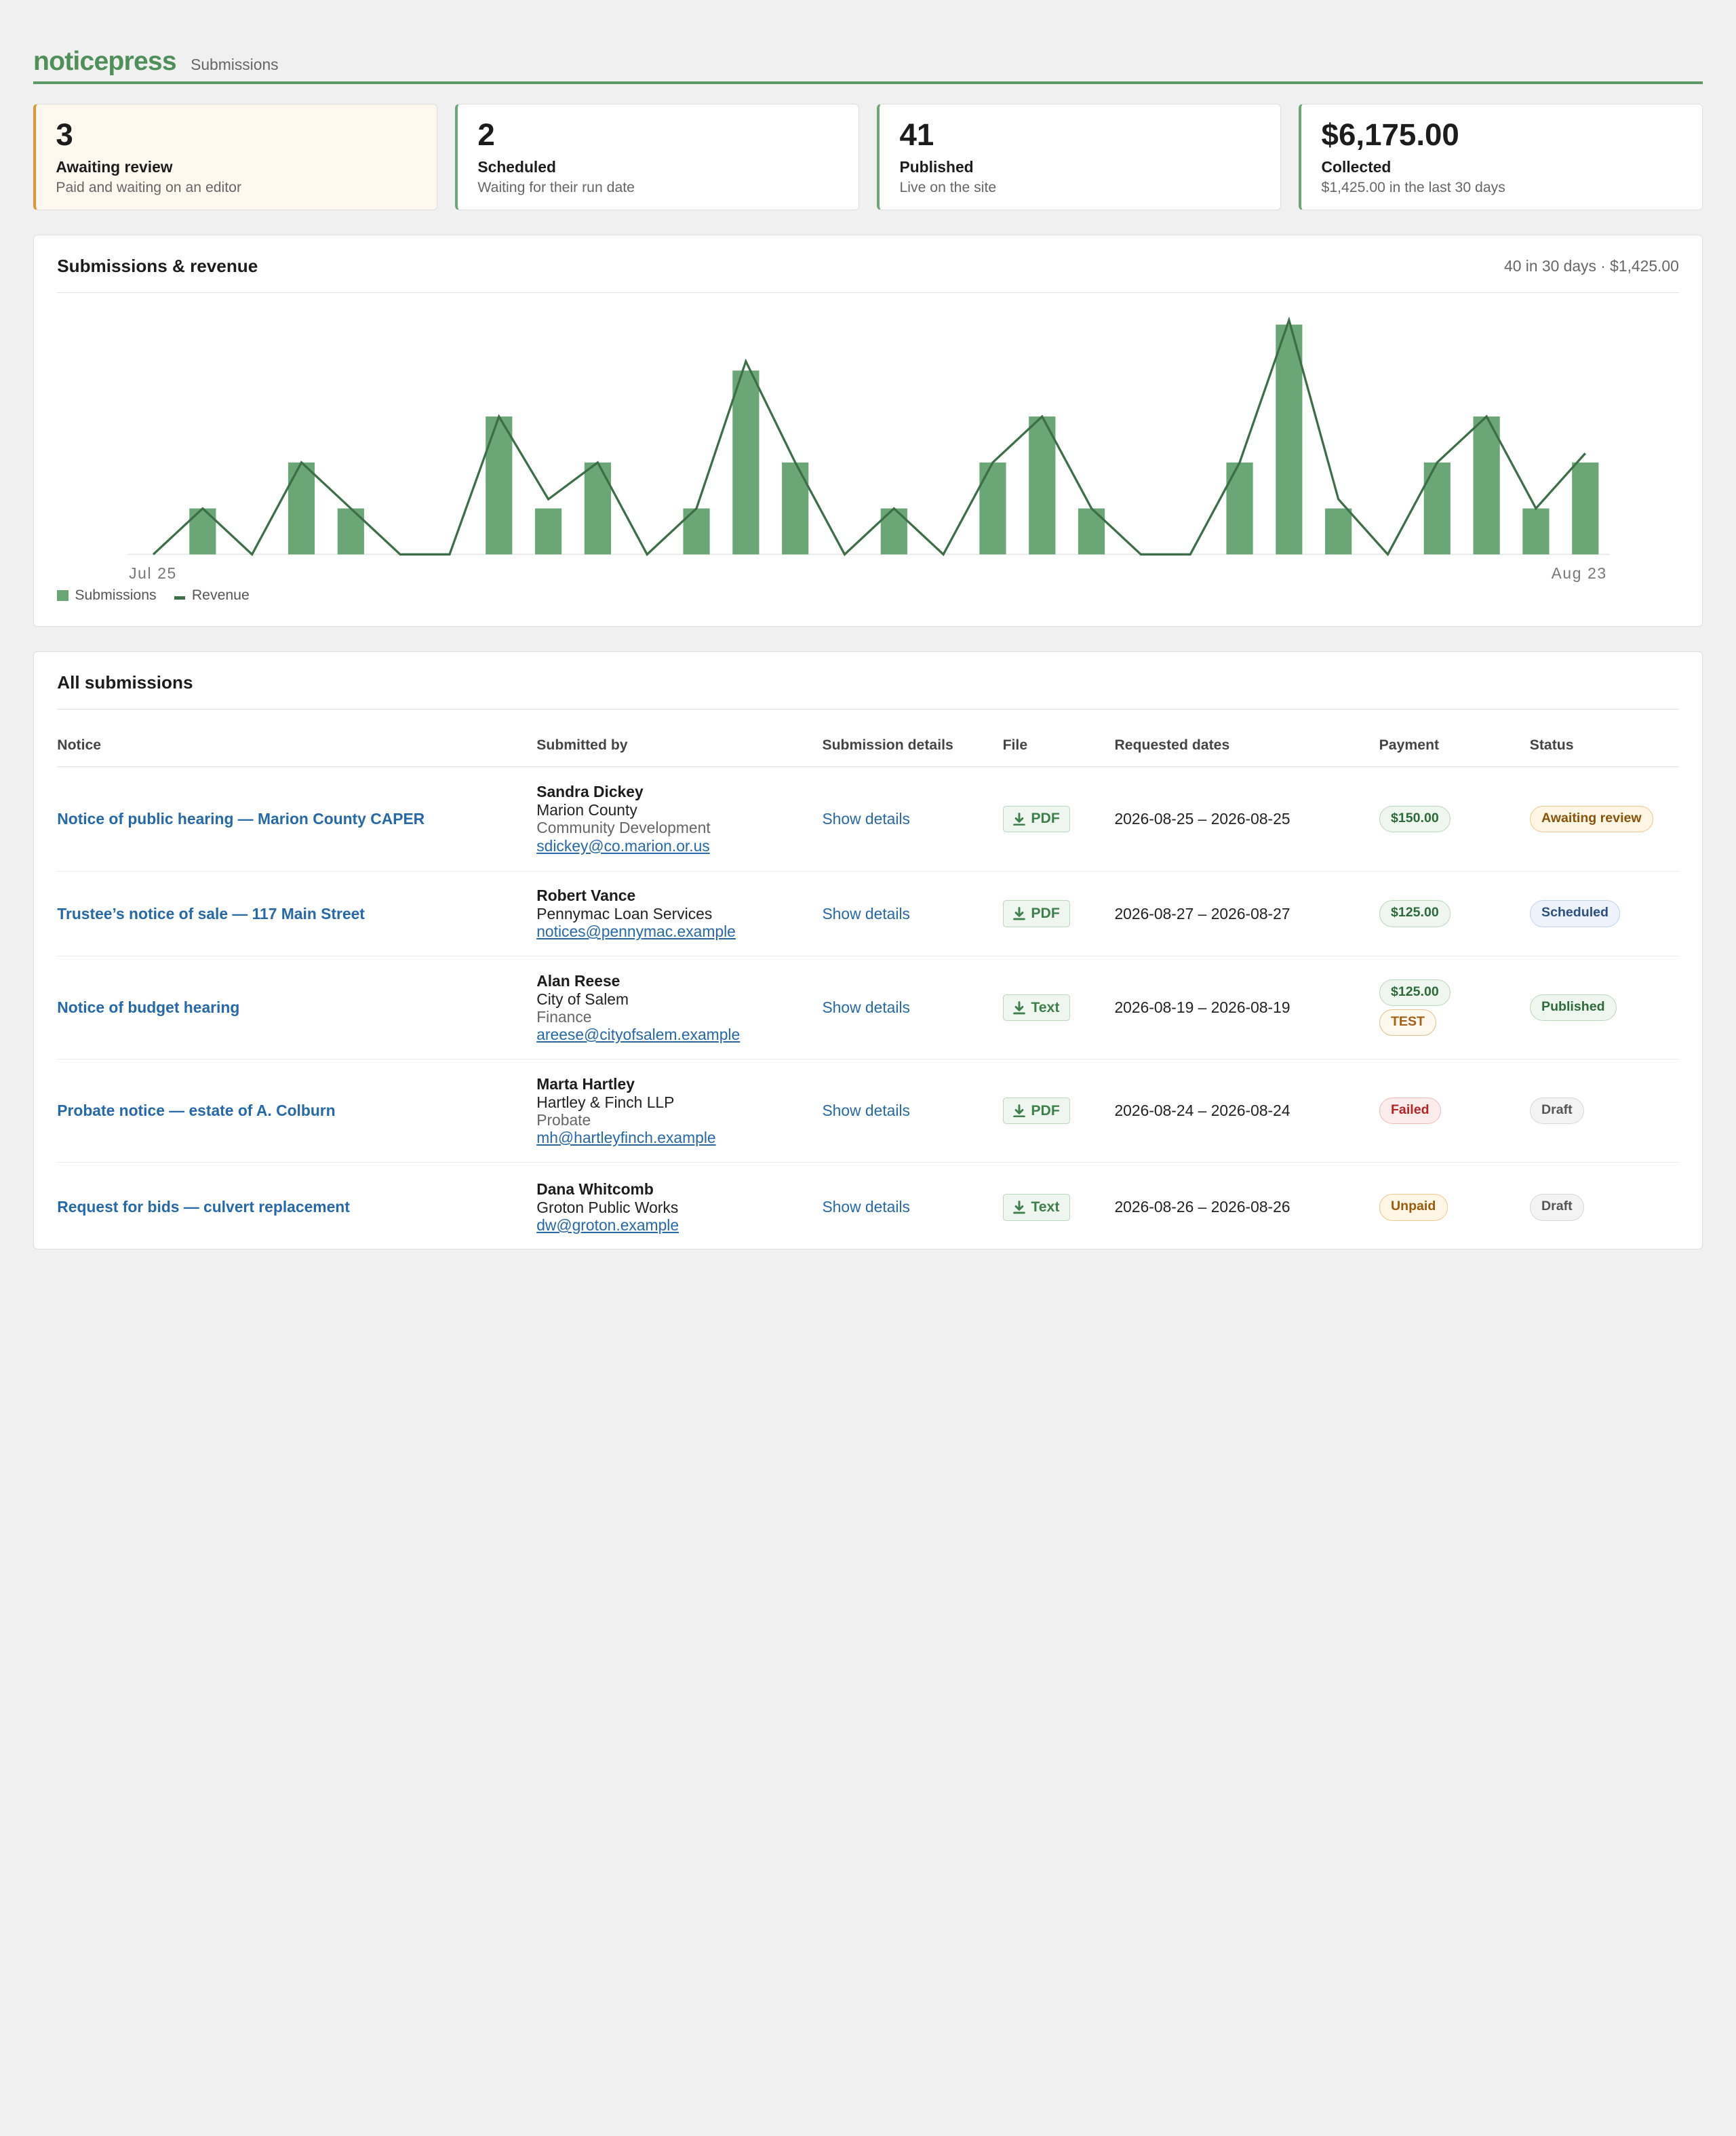  What do you see at coordinates (868, 449) in the screenshot?
I see `submissions-revenue-chart: Jul 25 Aug 23` at bounding box center [868, 449].